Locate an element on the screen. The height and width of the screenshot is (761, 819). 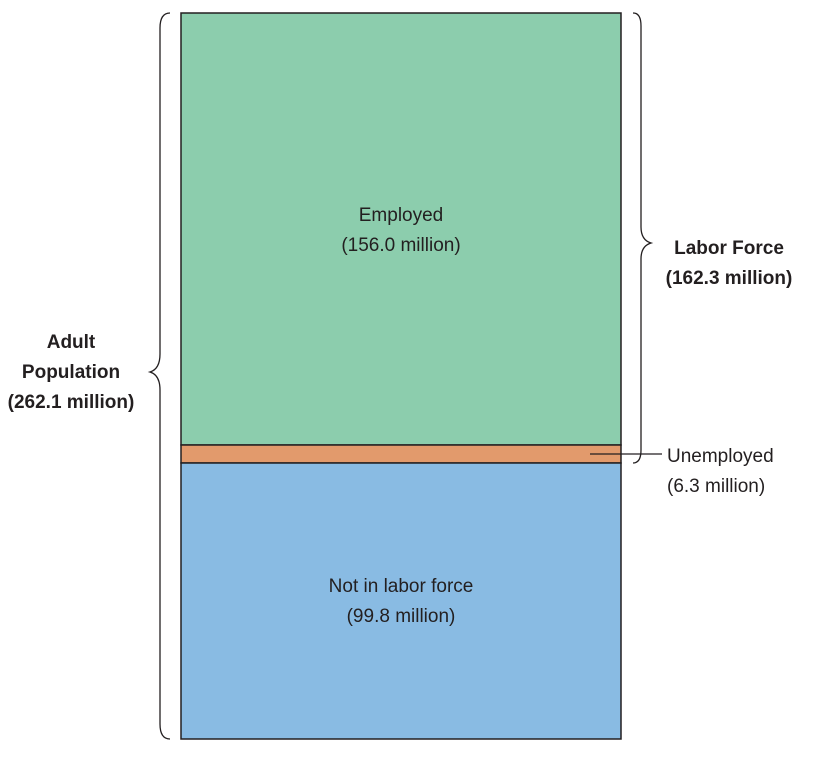
labor-force-title: Labor Force is located at coordinates (729, 248).